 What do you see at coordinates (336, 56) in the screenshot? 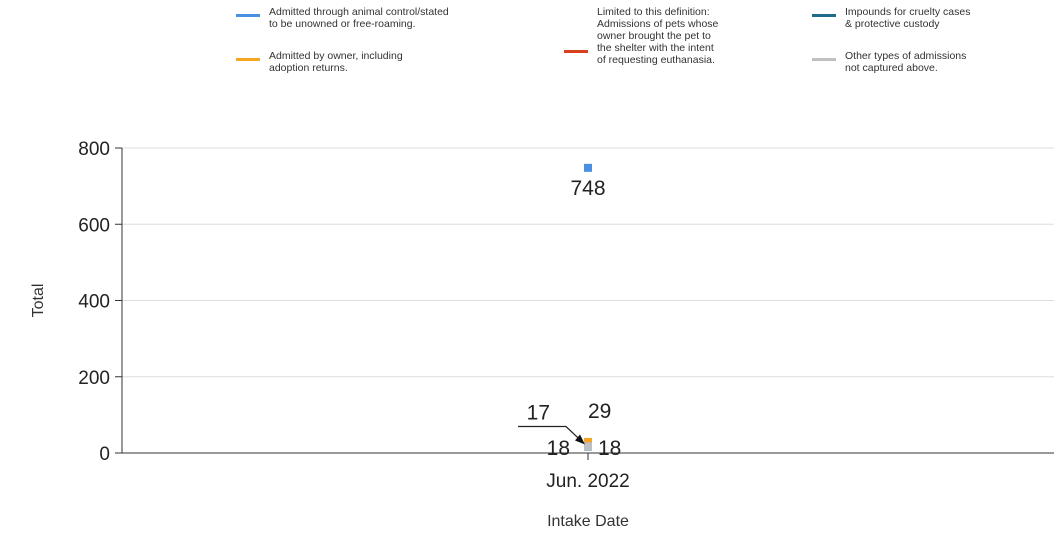
I see `legend-label-line: Admitted by owner, including` at bounding box center [336, 56].